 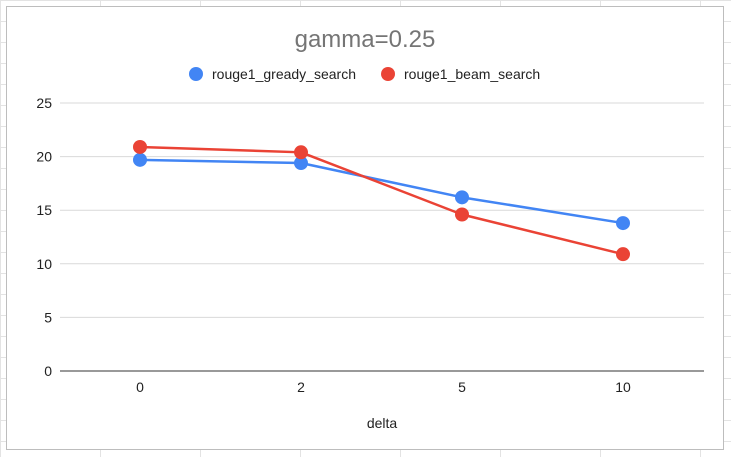 What do you see at coordinates (301, 387) in the screenshot?
I see `x-tick-label: 2` at bounding box center [301, 387].